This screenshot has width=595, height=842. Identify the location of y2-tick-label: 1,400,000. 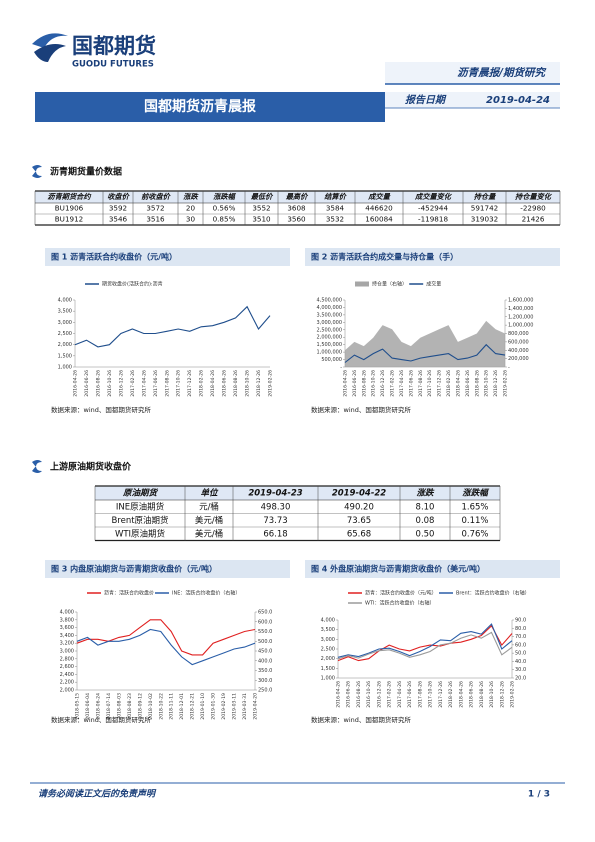
(520, 309).